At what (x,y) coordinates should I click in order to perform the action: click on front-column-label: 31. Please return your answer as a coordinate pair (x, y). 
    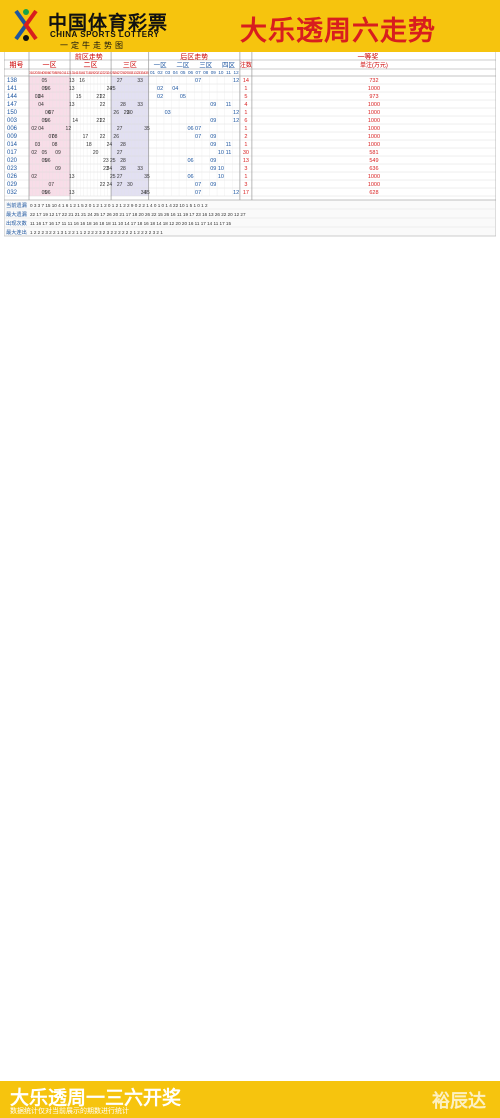
    Looking at the image, I should click on (133, 73).